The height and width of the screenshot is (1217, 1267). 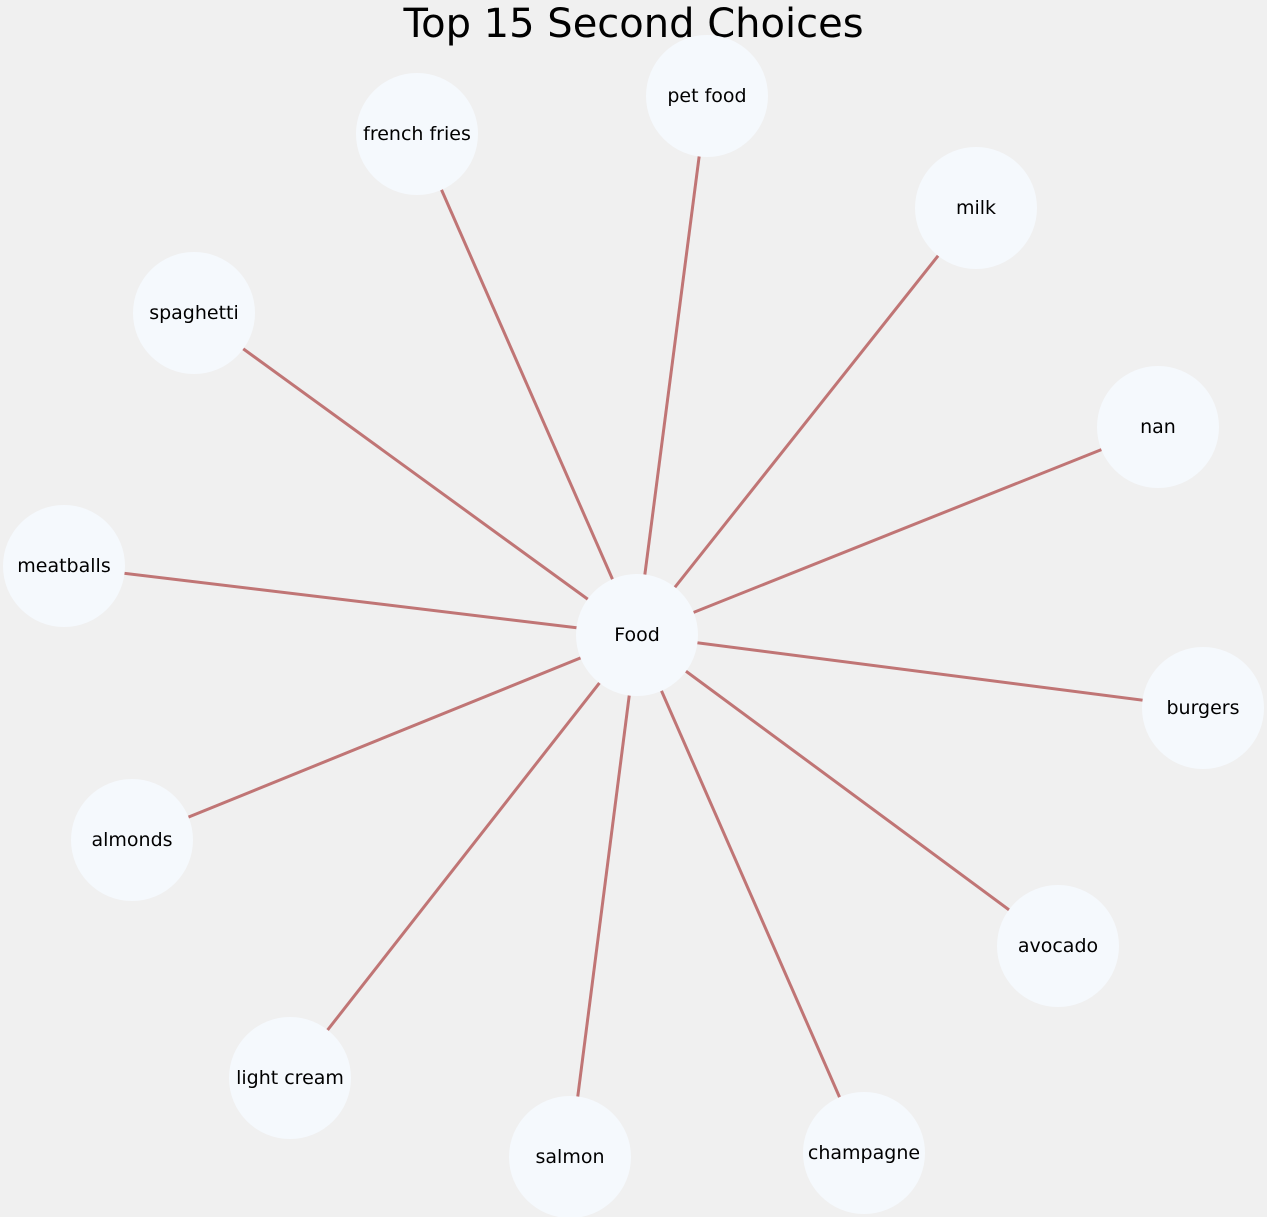 I want to click on node-nan-circle, so click(x=1158, y=427).